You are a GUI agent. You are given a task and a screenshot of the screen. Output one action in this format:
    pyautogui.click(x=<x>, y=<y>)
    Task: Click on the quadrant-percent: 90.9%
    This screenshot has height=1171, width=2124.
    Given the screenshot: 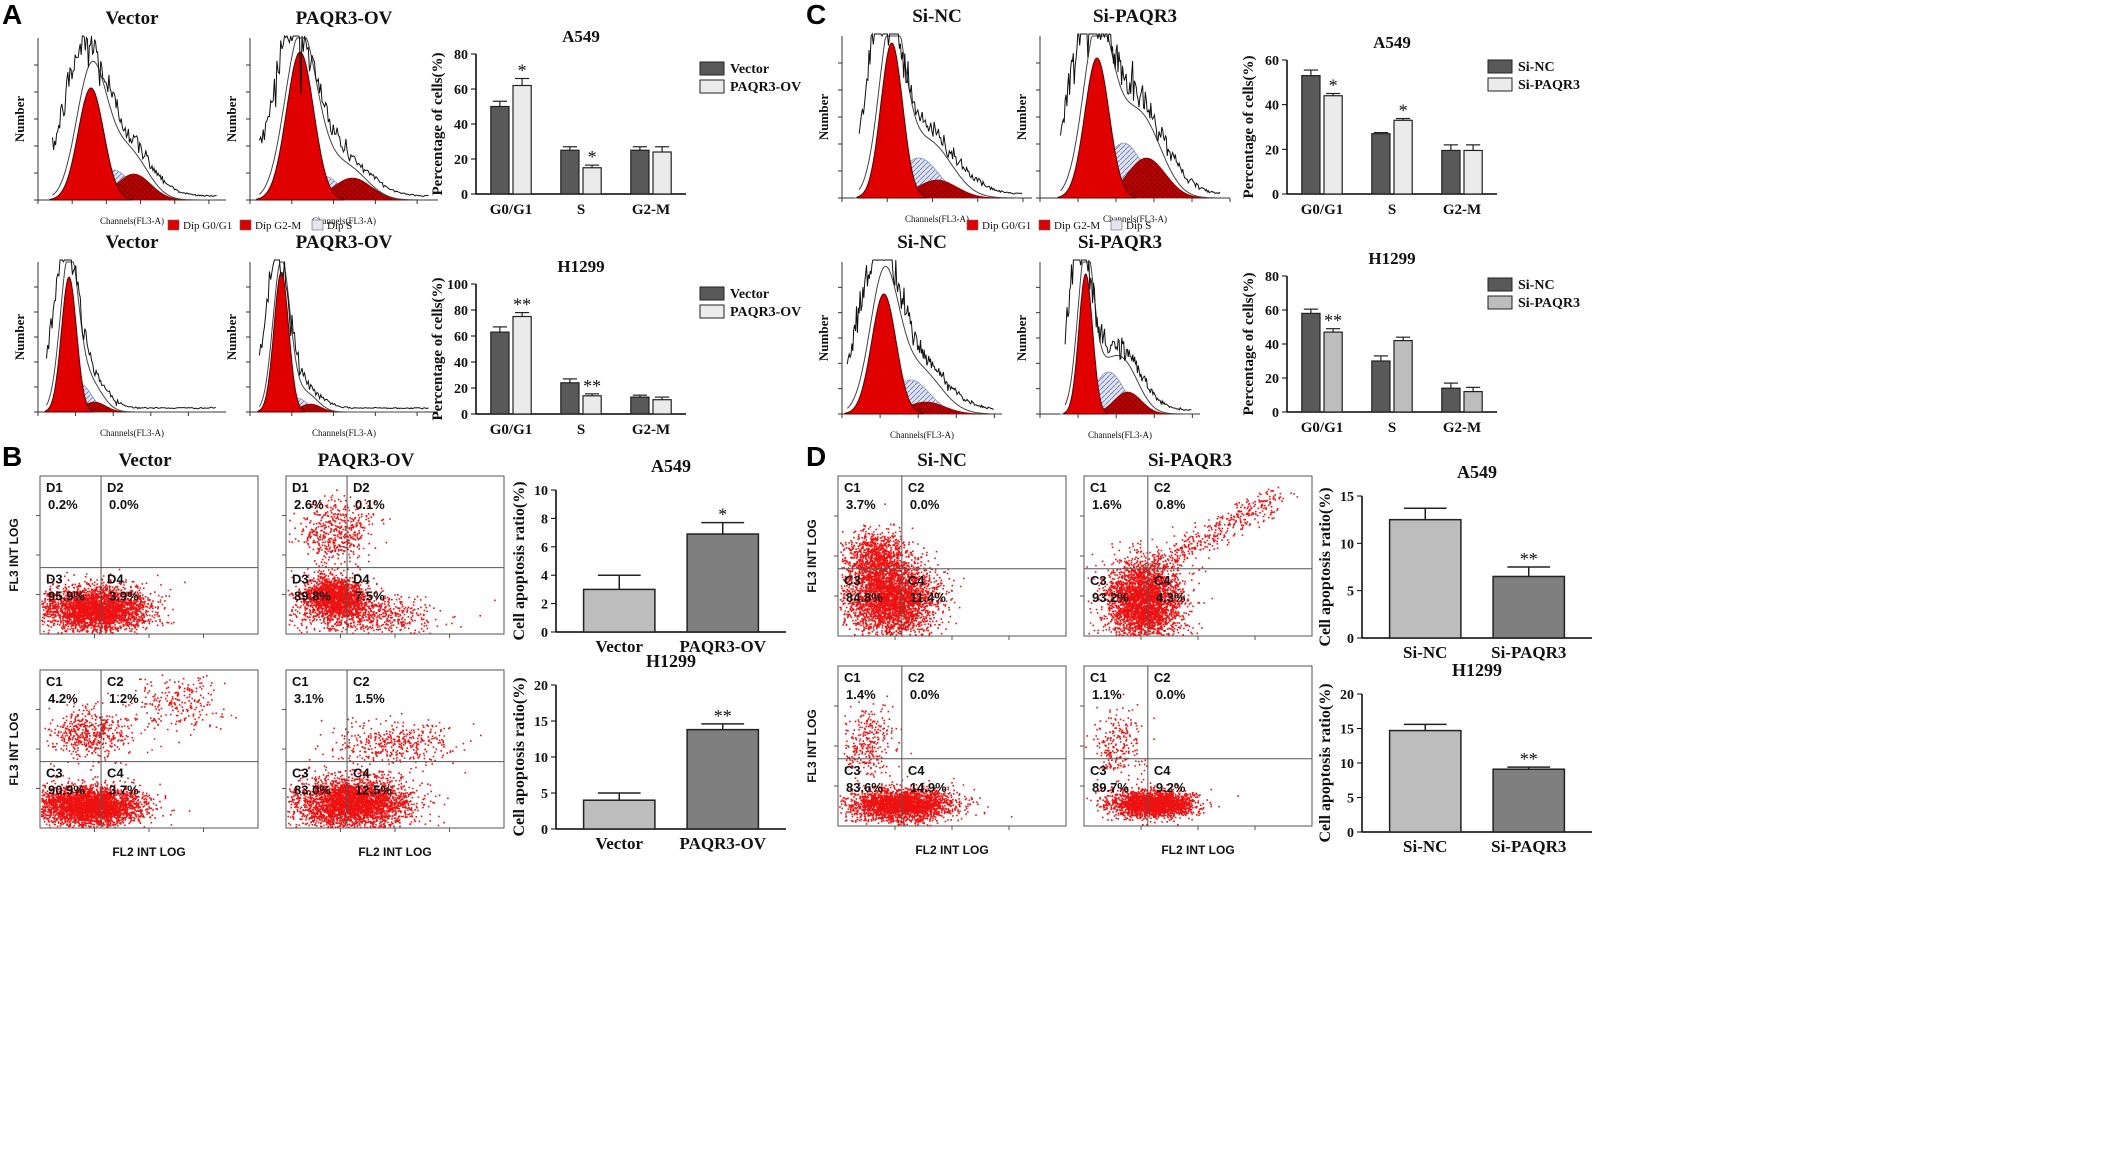 What is the action you would take?
    pyautogui.click(x=66, y=790)
    